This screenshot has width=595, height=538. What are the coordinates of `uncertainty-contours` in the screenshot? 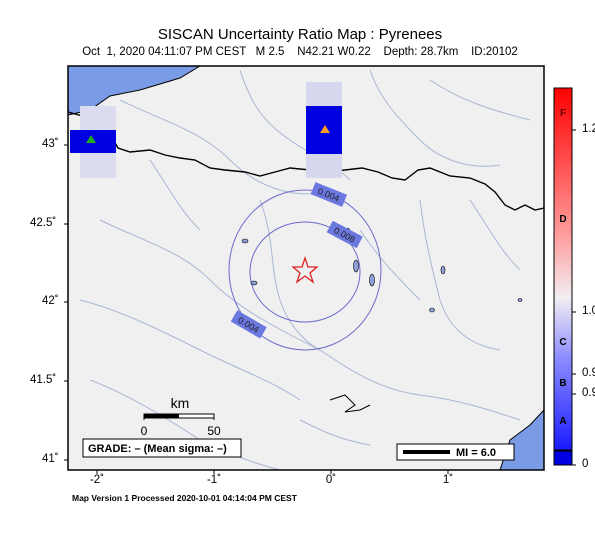 It's located at (305, 270).